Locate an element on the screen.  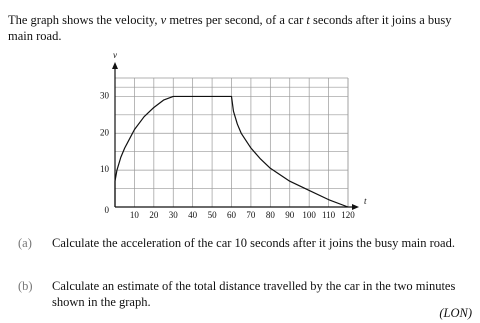
x-tick-label: 10 is located at coordinates (135, 215).